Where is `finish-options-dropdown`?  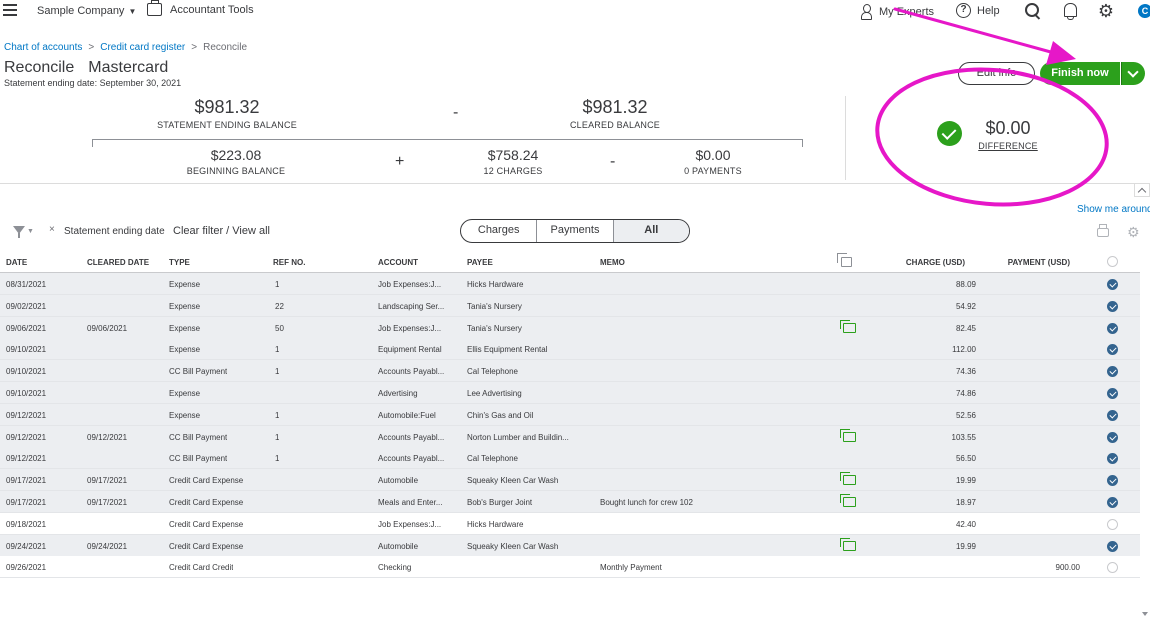 finish-options-dropdown is located at coordinates (1133, 73).